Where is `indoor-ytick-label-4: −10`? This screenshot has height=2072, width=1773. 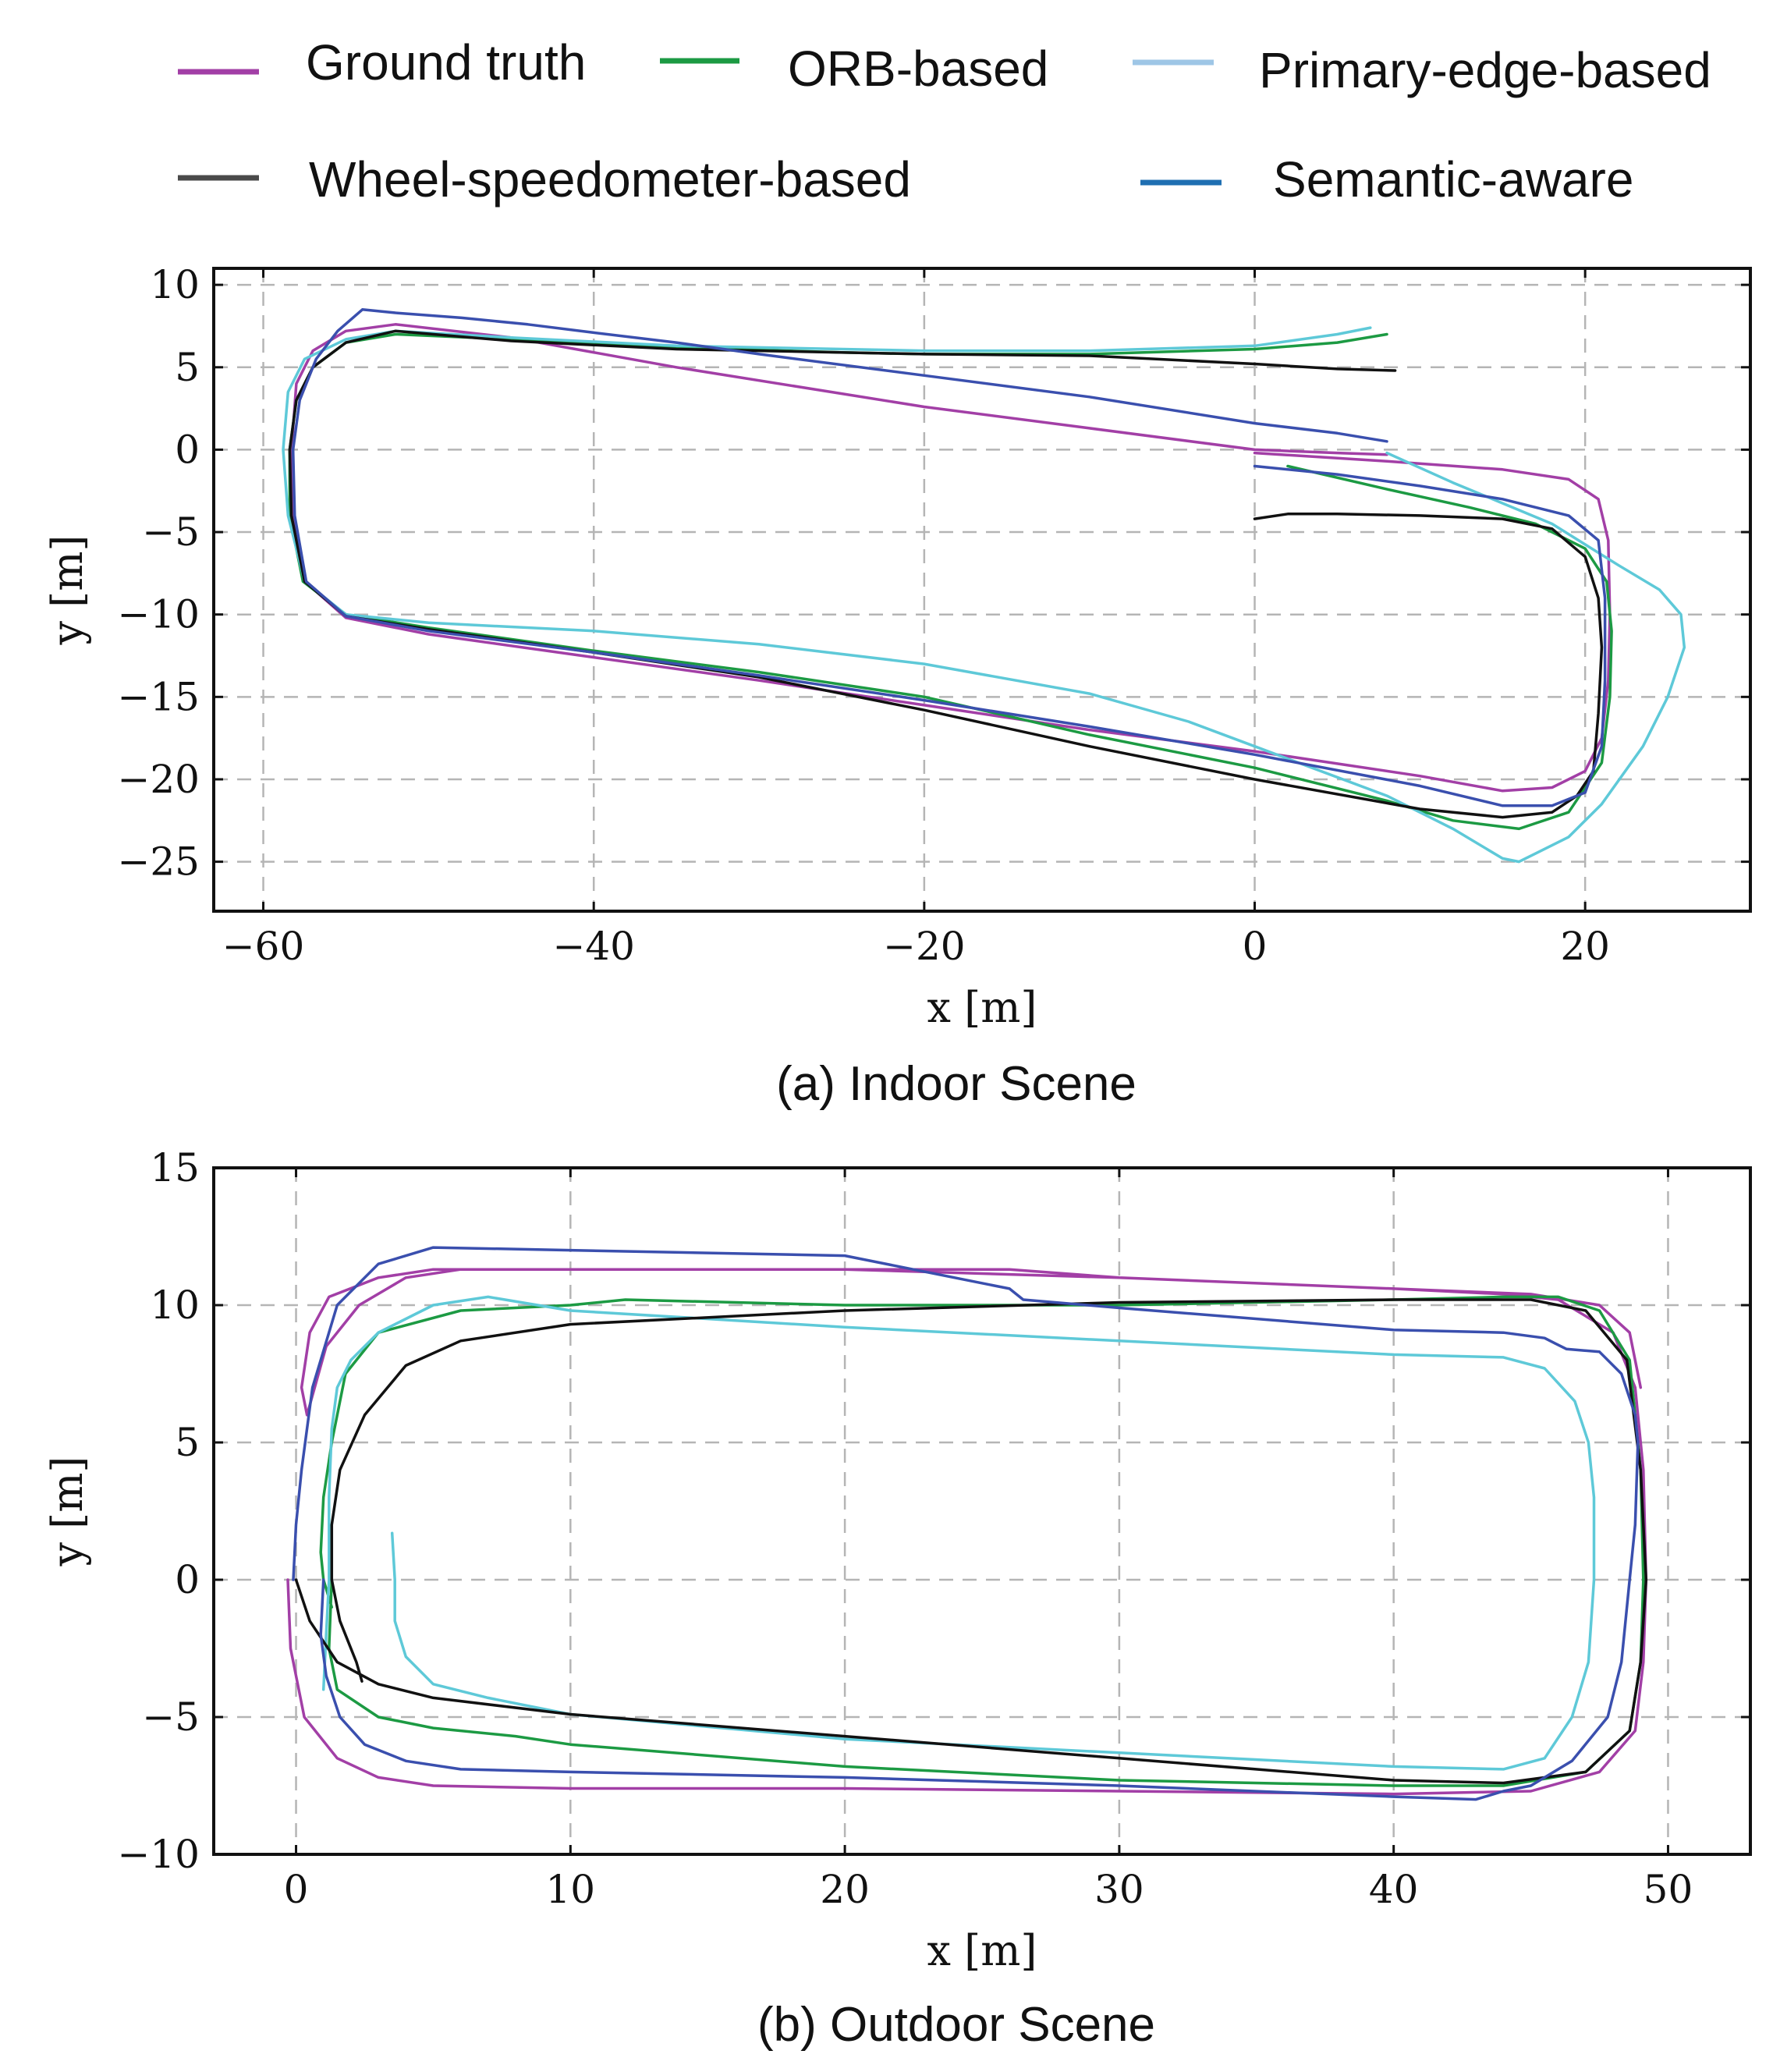 indoor-ytick-label-4: −10 is located at coordinates (158, 615).